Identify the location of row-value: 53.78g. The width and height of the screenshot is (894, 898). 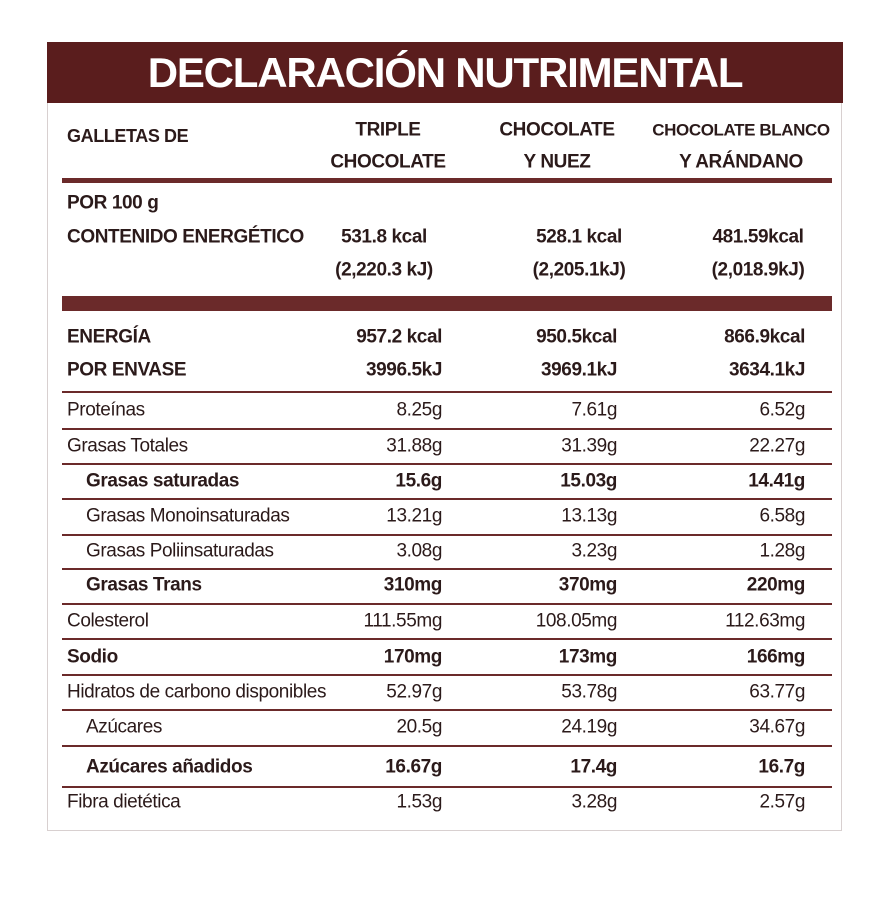
(589, 692).